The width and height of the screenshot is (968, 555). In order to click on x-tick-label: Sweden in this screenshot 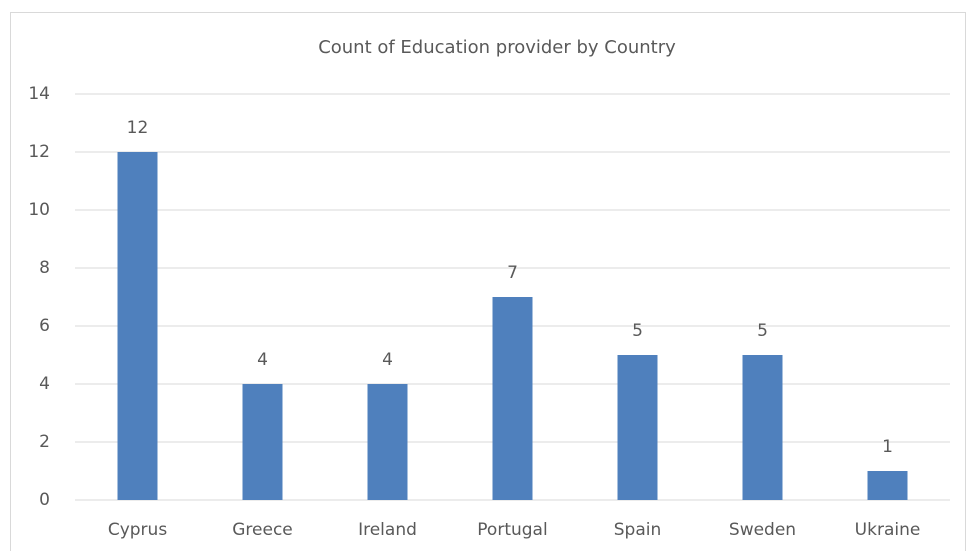, I will do `click(762, 530)`.